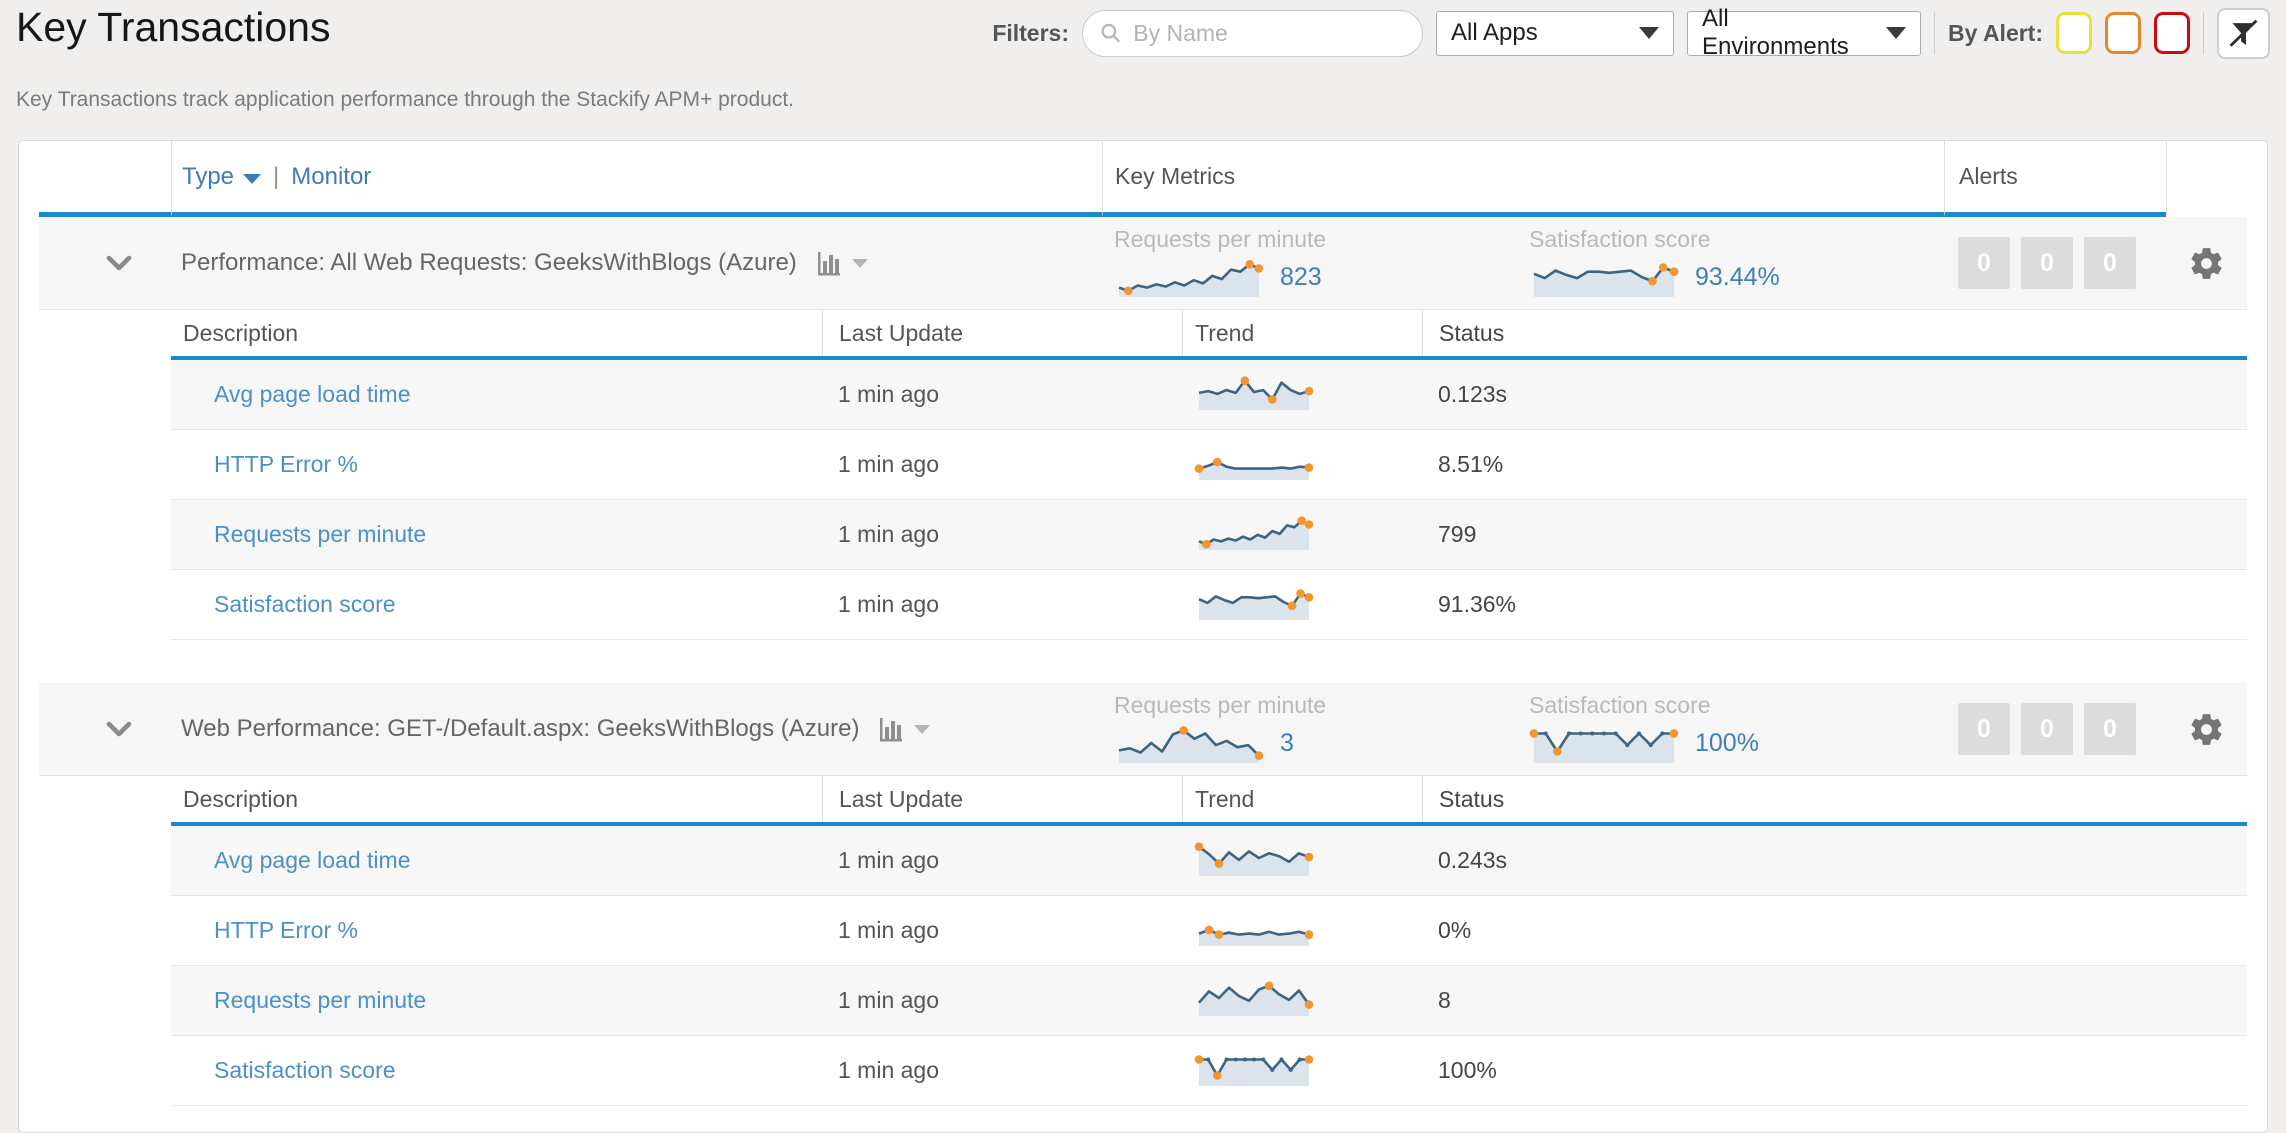 This screenshot has height=1133, width=2286. I want to click on clear-filter-icon, so click(2243, 33).